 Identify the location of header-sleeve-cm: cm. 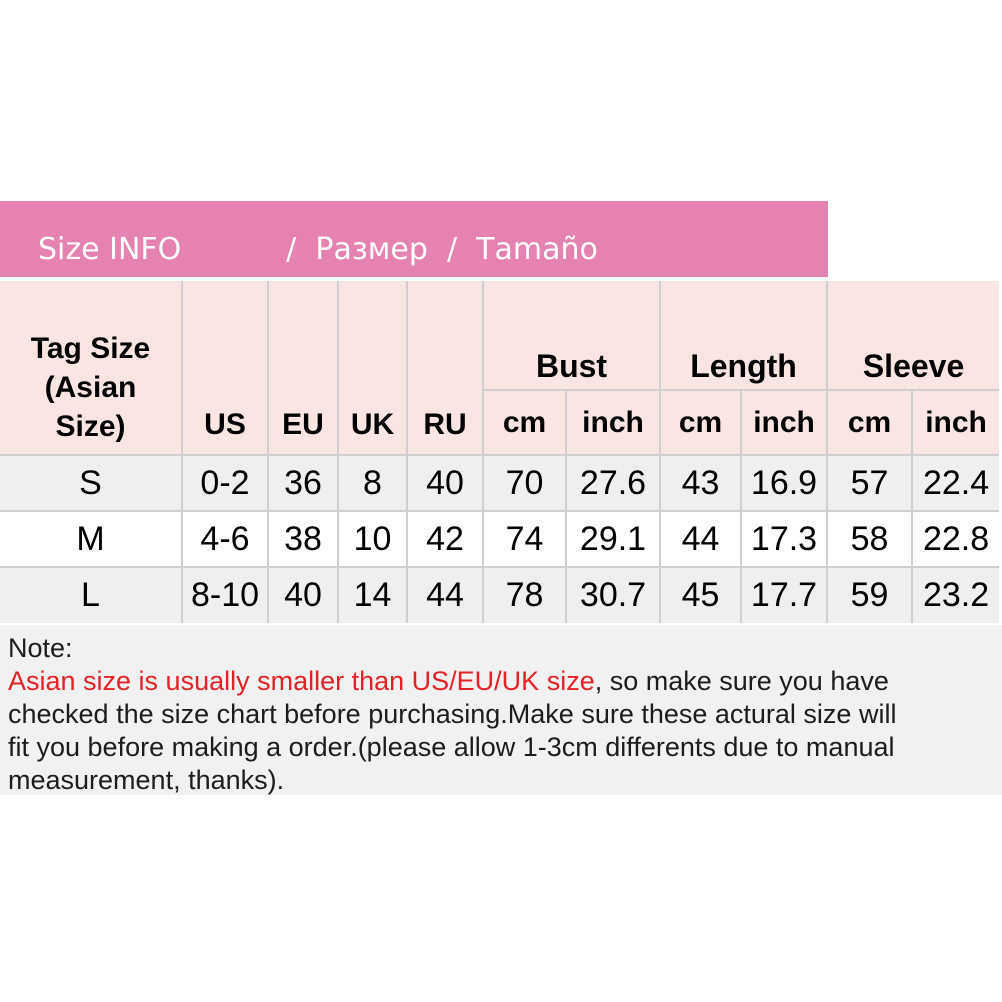
(870, 422).